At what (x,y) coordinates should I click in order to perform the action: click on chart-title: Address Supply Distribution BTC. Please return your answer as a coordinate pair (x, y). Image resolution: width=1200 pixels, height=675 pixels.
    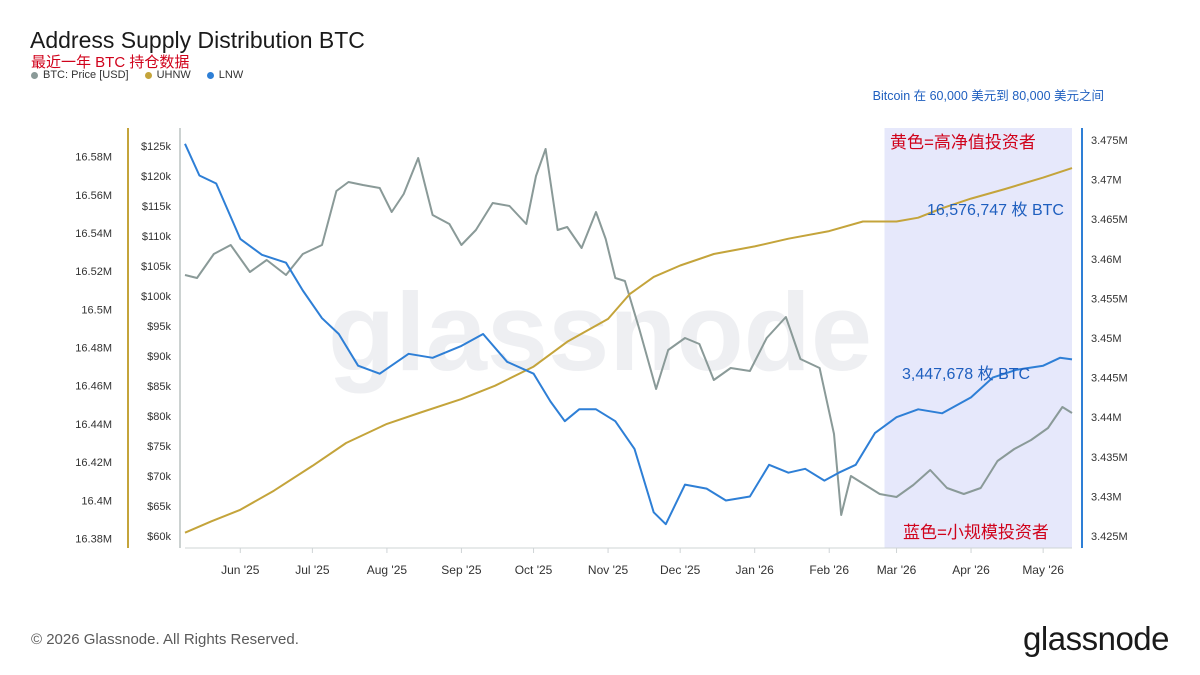
    Looking at the image, I should click on (197, 40).